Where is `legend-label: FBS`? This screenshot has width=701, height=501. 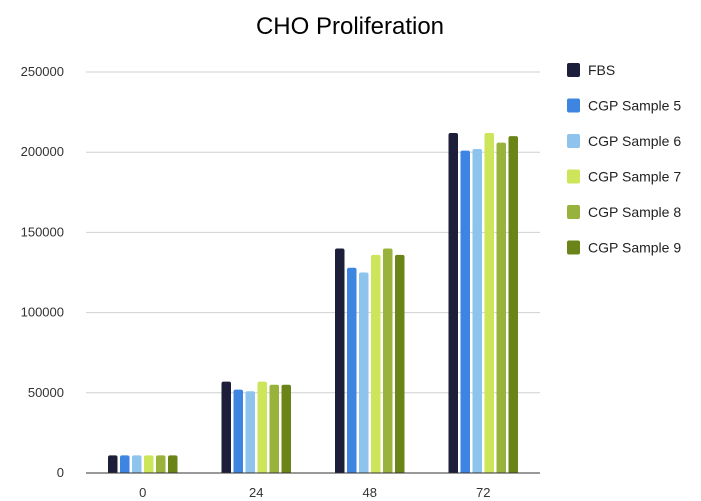
legend-label: FBS is located at coordinates (601, 70).